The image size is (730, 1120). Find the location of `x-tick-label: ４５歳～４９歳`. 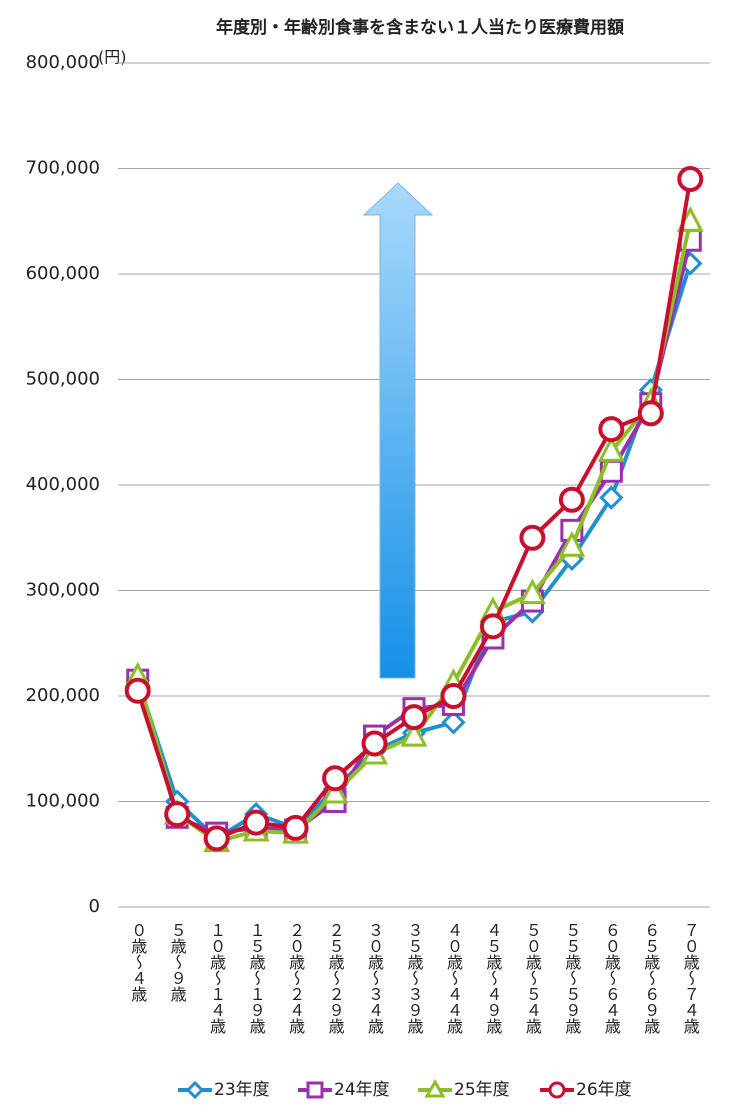

x-tick-label: ４５歳～４９歳 is located at coordinates (492, 978).